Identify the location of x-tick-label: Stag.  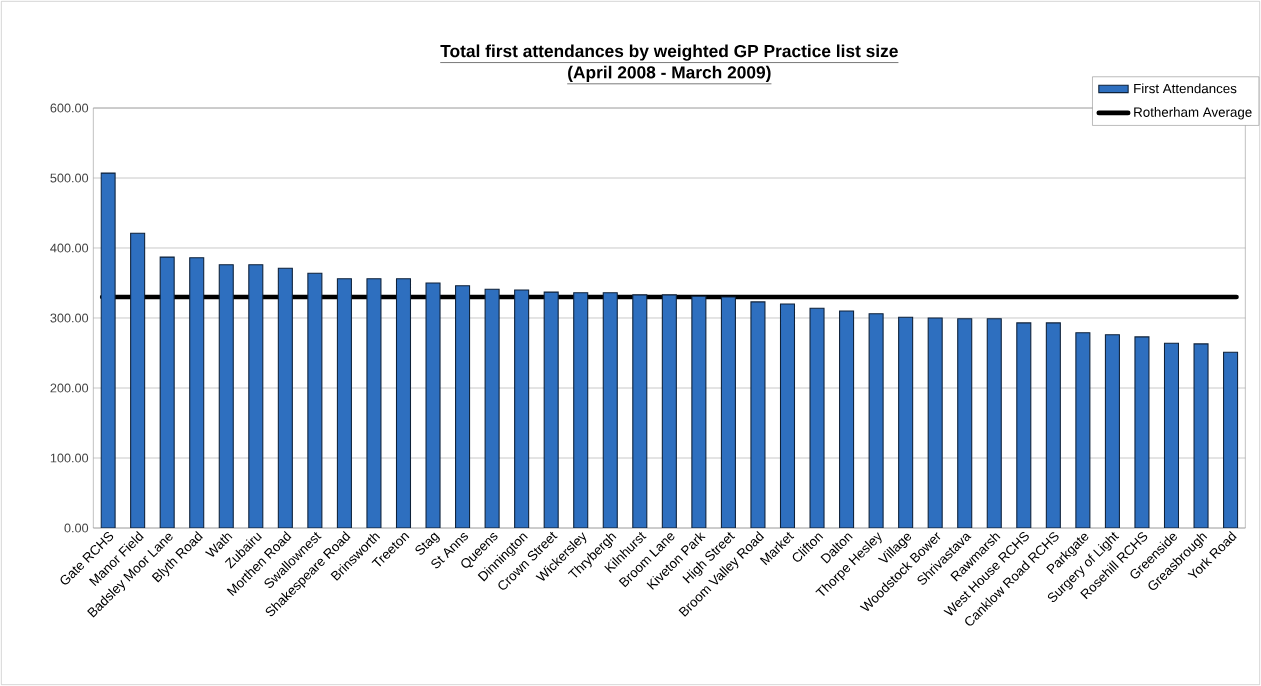
(427, 543).